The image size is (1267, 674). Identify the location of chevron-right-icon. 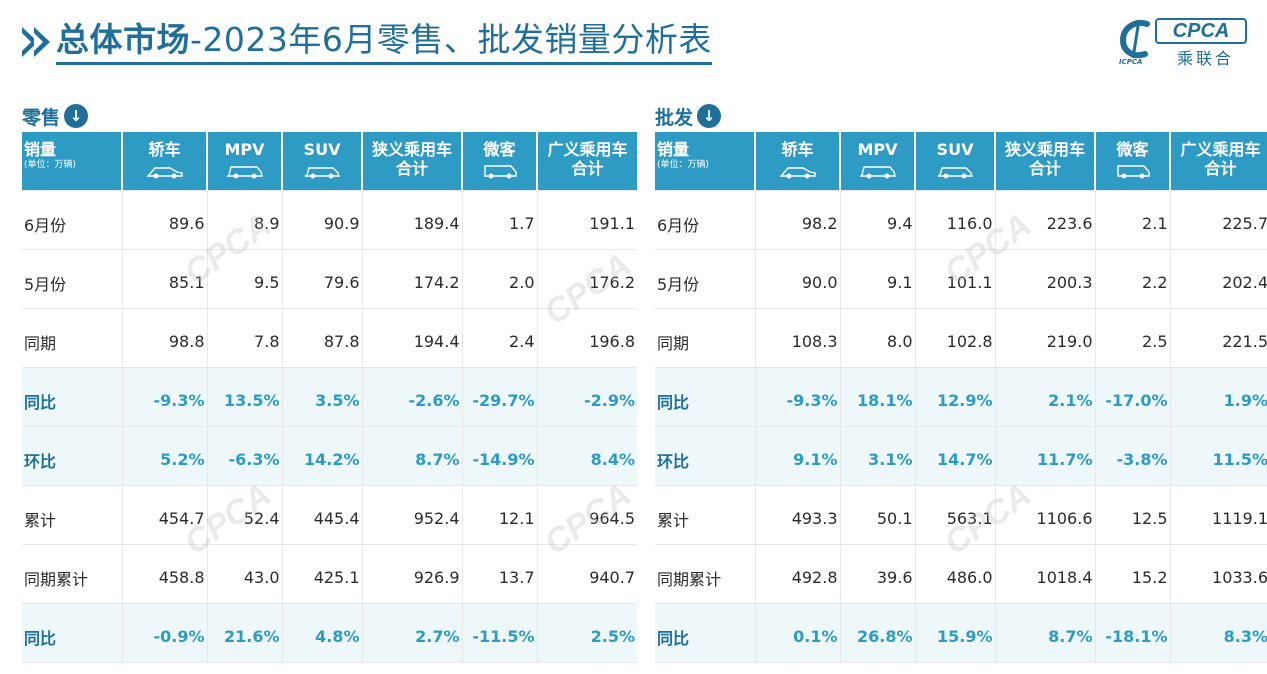
(36, 42).